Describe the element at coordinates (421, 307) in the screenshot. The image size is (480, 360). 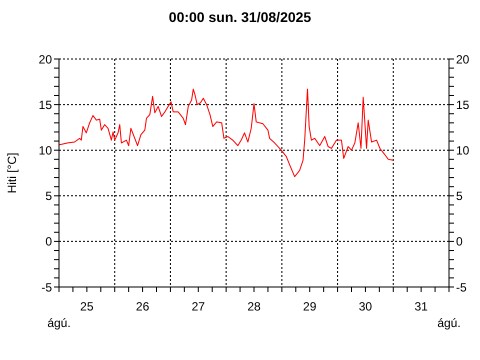
I see `x-tick-label: 31` at that location.